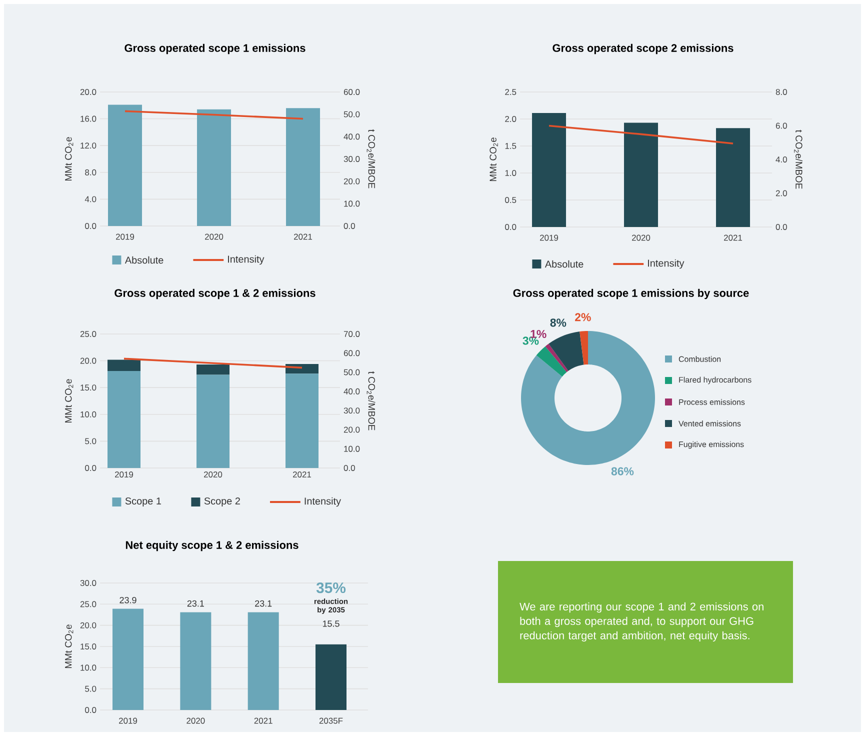  Describe the element at coordinates (90, 172) in the screenshot. I see `y-tick-label: 8.0` at that location.